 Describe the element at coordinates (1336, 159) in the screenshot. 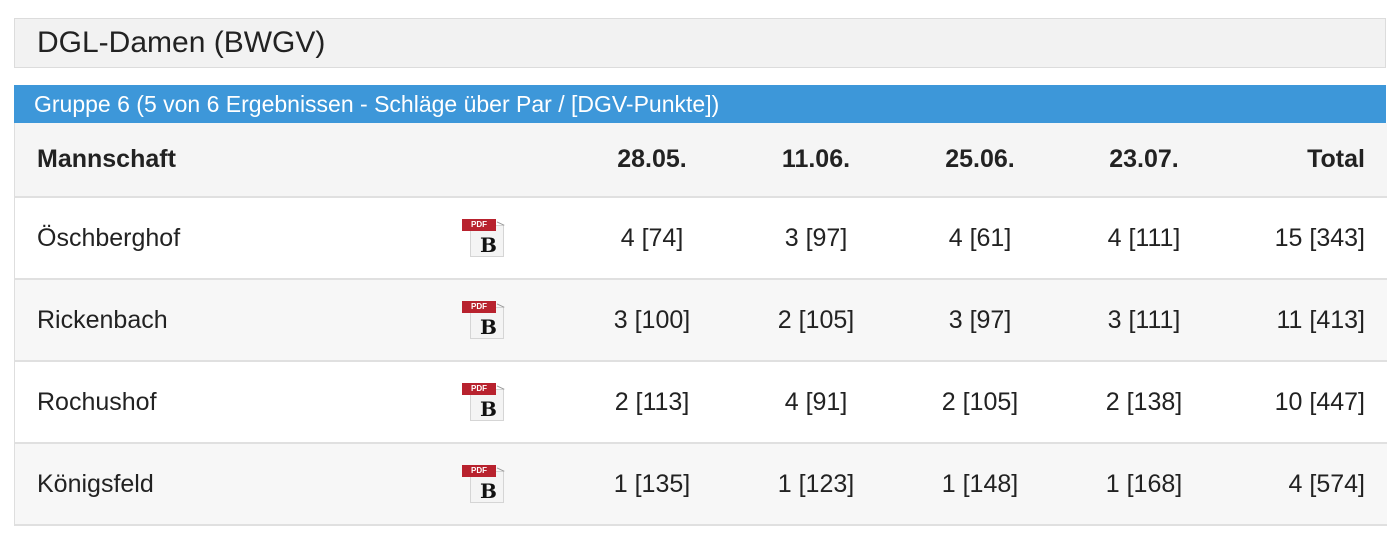

I see `header-total: Total` at that location.